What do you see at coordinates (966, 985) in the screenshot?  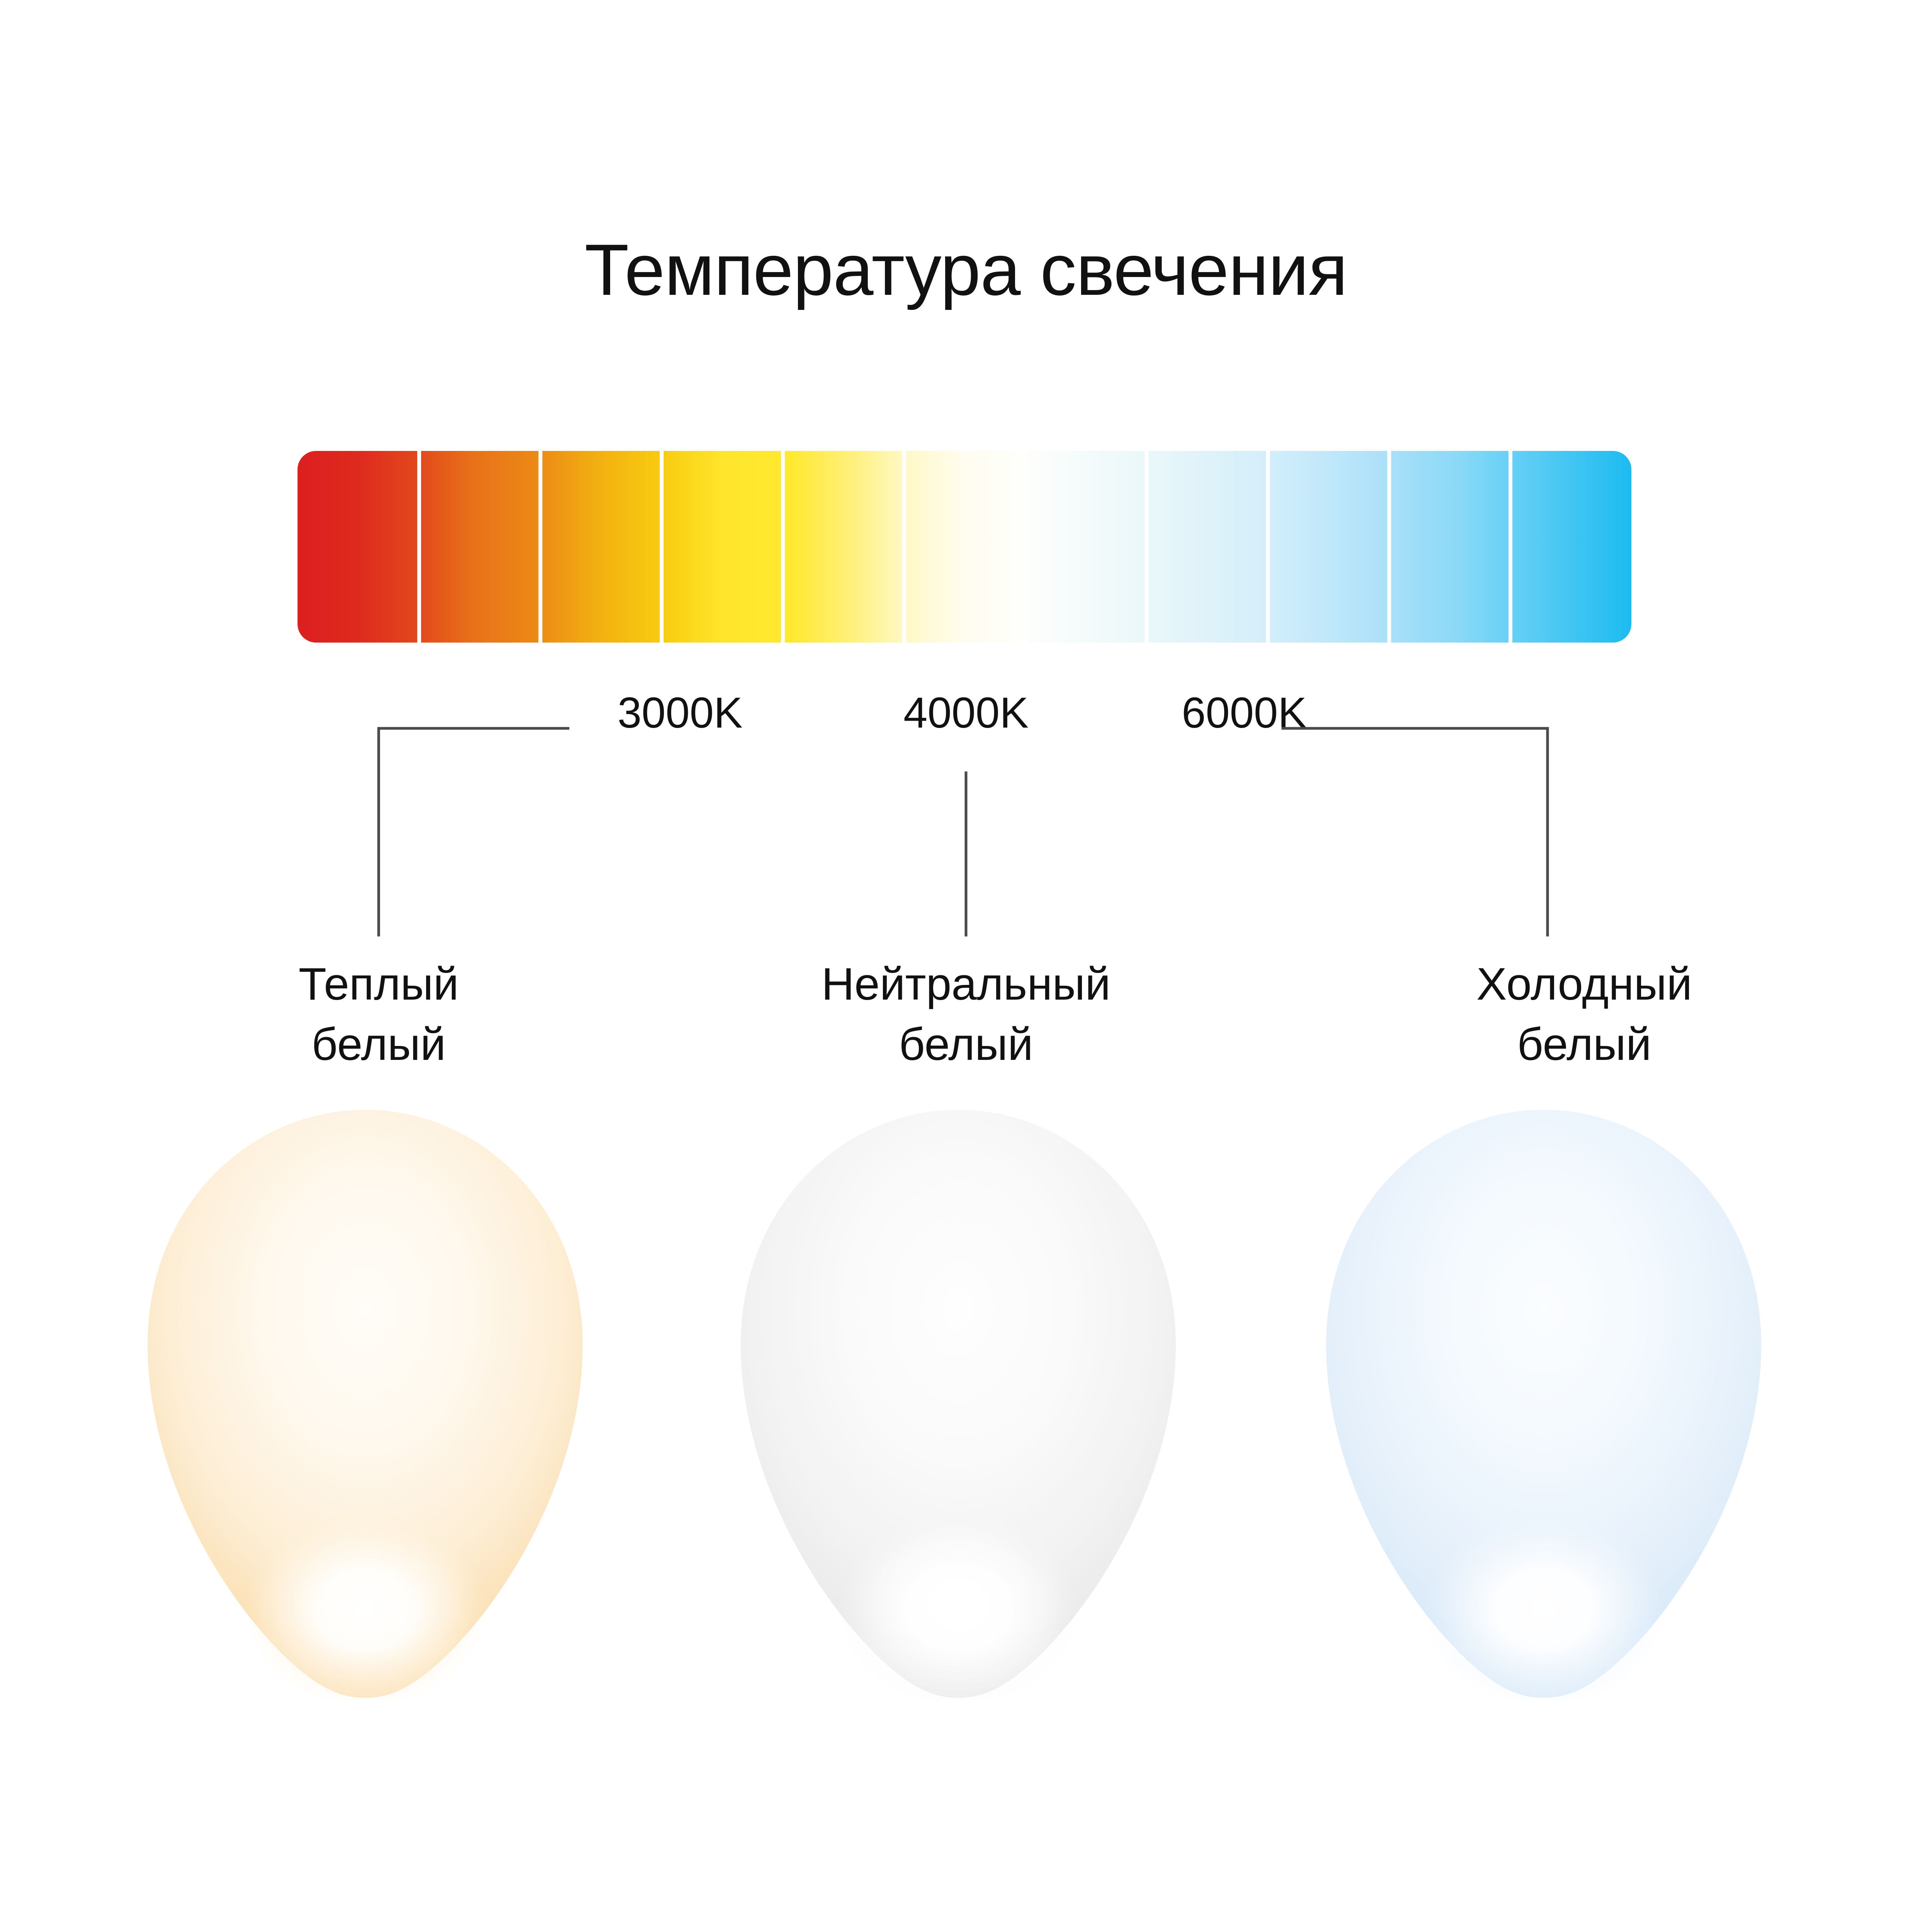 I see `caption-line-1: Нейтральный` at bounding box center [966, 985].